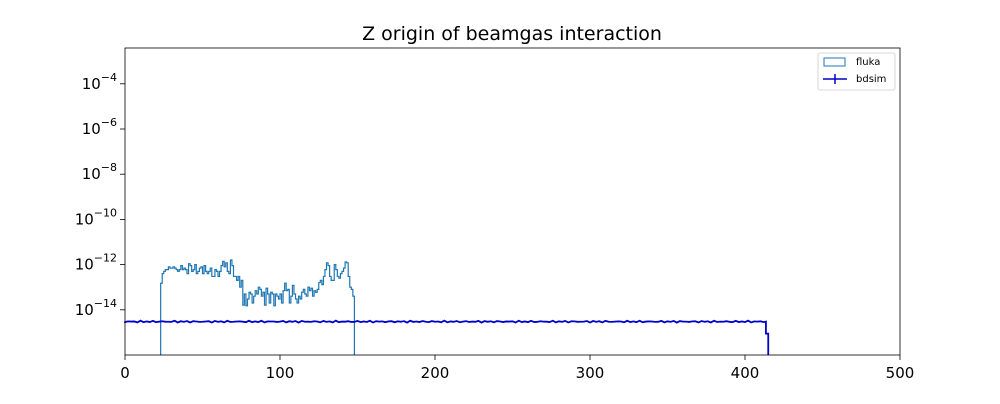 This screenshot has width=1000, height=404. Describe the element at coordinates (834, 62) in the screenshot. I see `legend-swatch-fluka` at that location.